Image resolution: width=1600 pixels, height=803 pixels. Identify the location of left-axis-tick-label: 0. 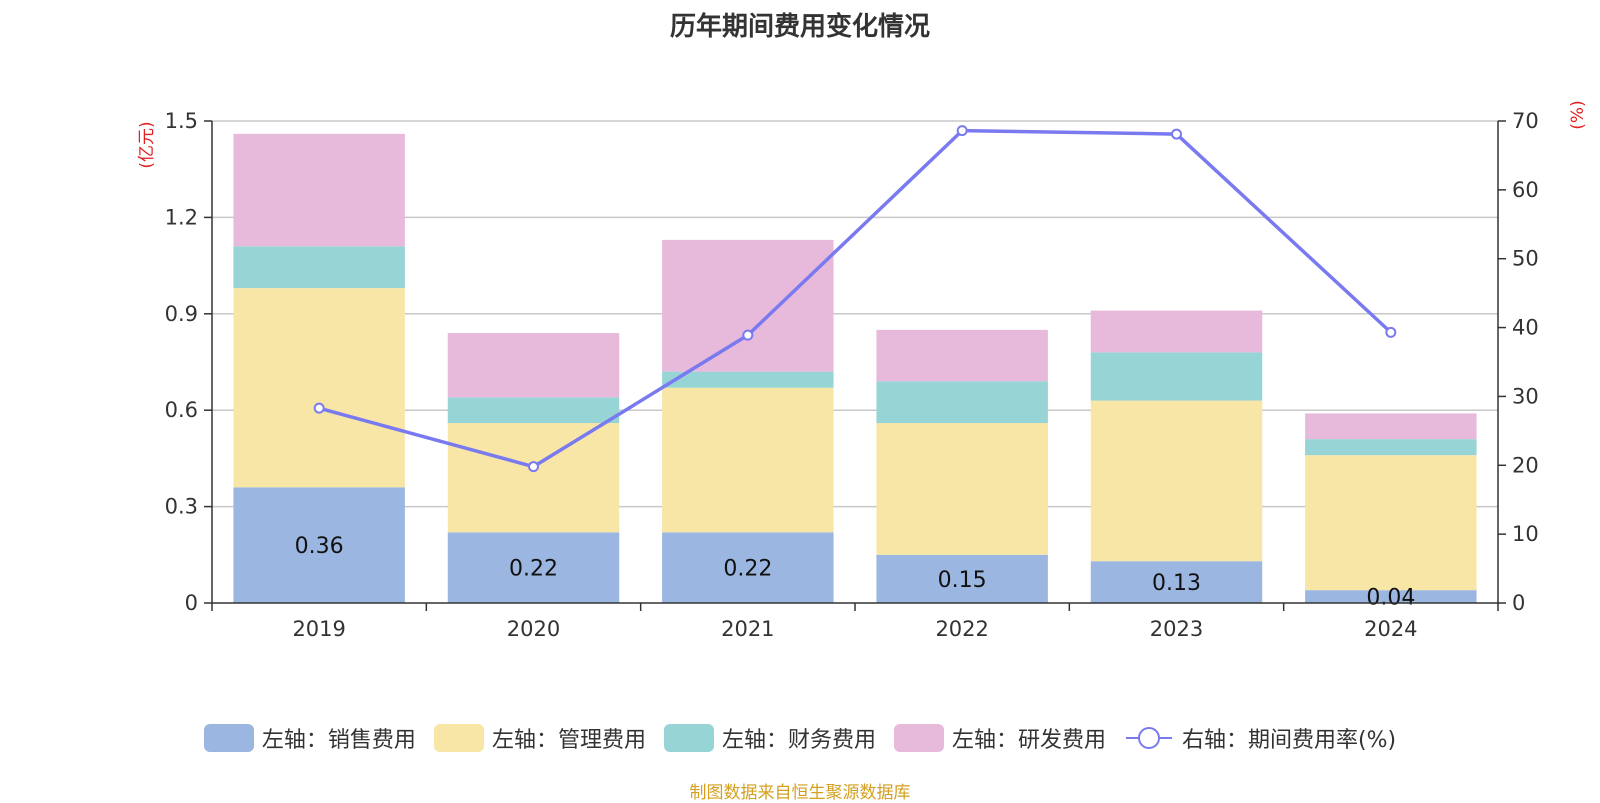
(191, 603).